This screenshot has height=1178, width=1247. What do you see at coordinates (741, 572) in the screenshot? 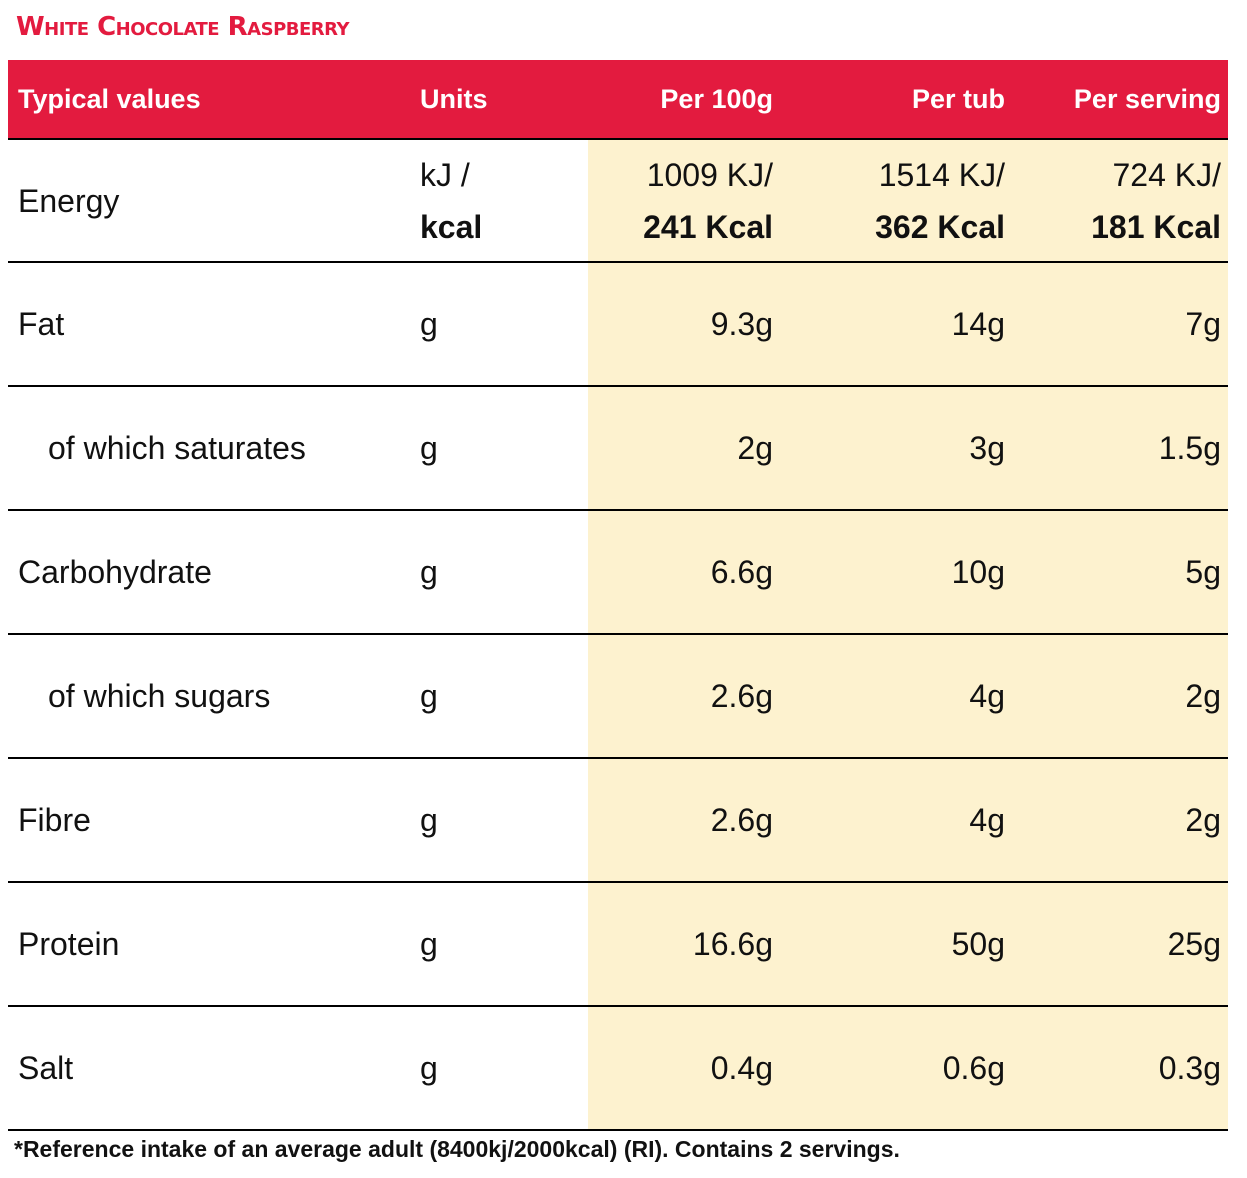
I see `cell: 6.6g` at bounding box center [741, 572].